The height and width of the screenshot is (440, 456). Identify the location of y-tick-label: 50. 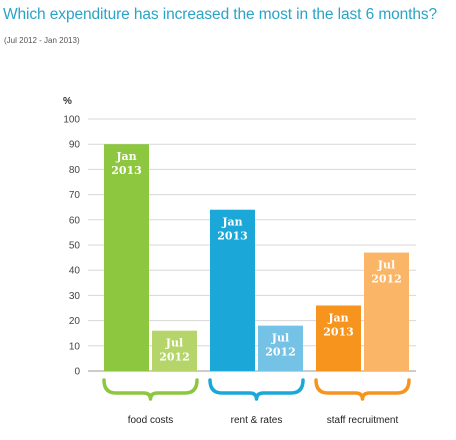
(75, 246).